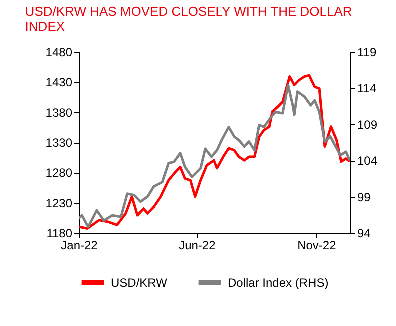  Describe the element at coordinates (278, 283) in the screenshot. I see `legend-label: Dollar Index (RHS)` at that location.